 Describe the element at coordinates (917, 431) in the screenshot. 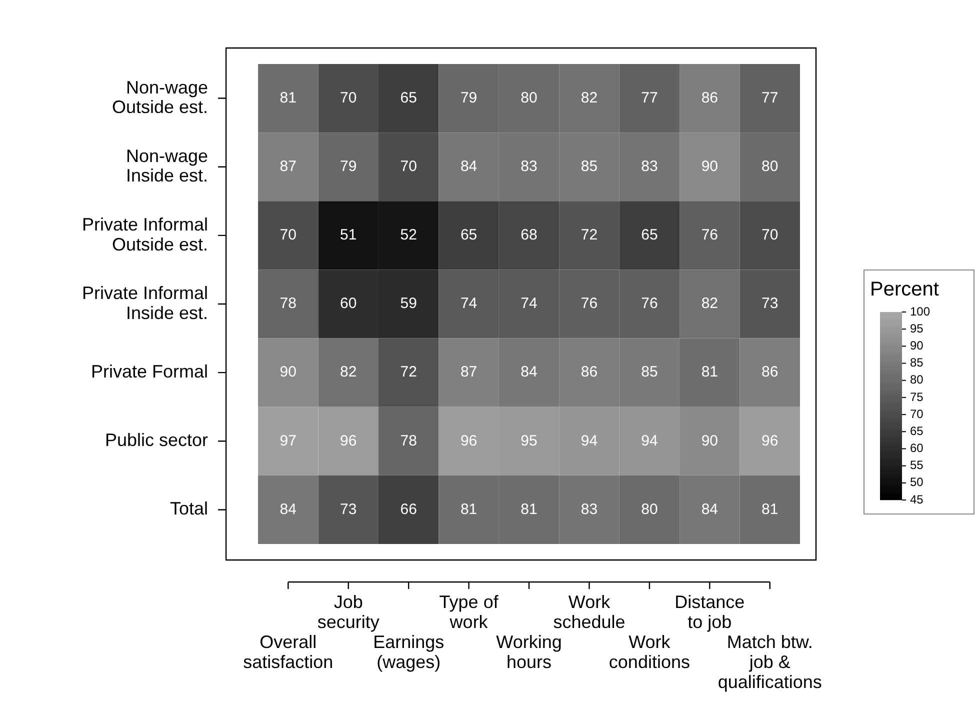

I see `color-bar-label: 65` at that location.